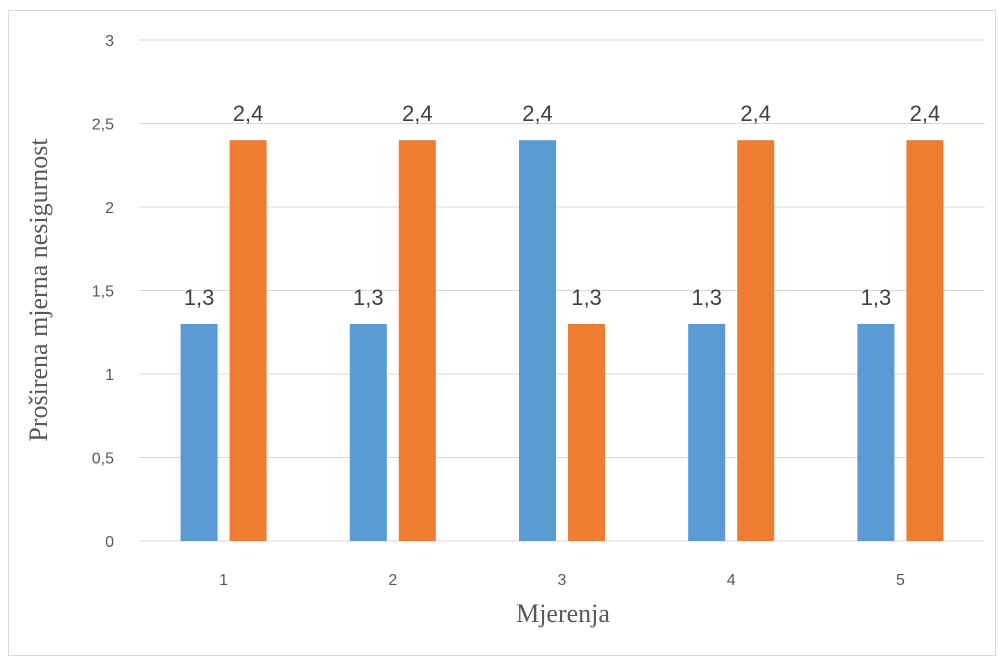  I want to click on y-tick-label: 1,5, so click(103, 292).